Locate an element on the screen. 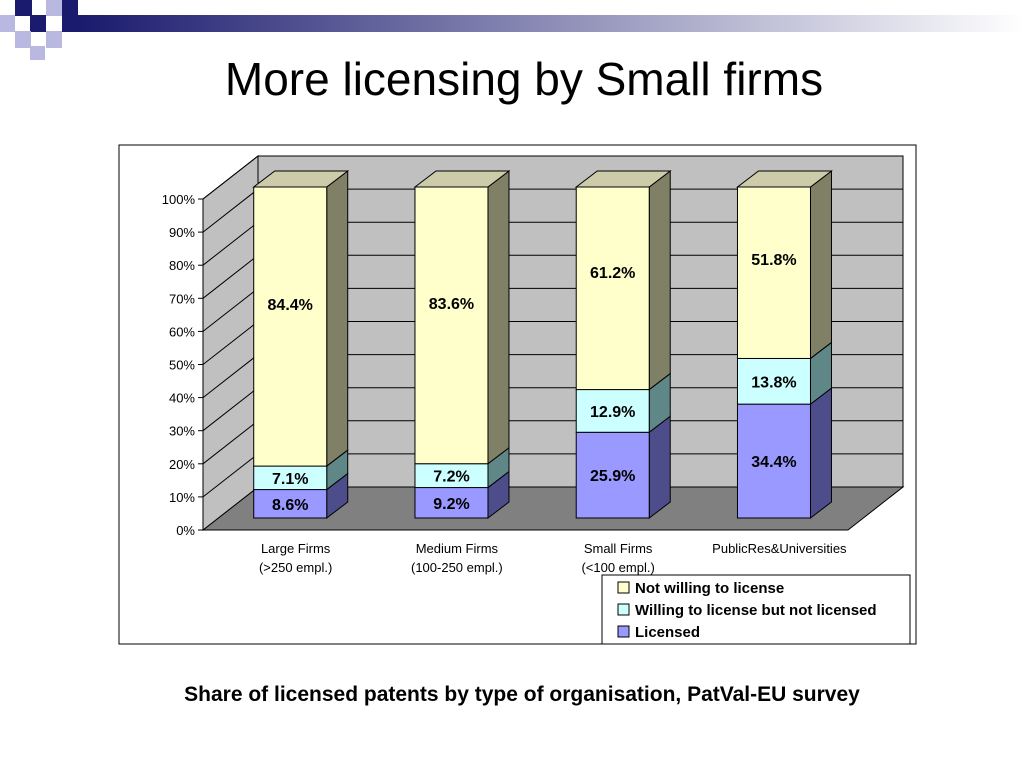 The width and height of the screenshot is (1024, 768). legend-label: Not willing to license is located at coordinates (709, 588).